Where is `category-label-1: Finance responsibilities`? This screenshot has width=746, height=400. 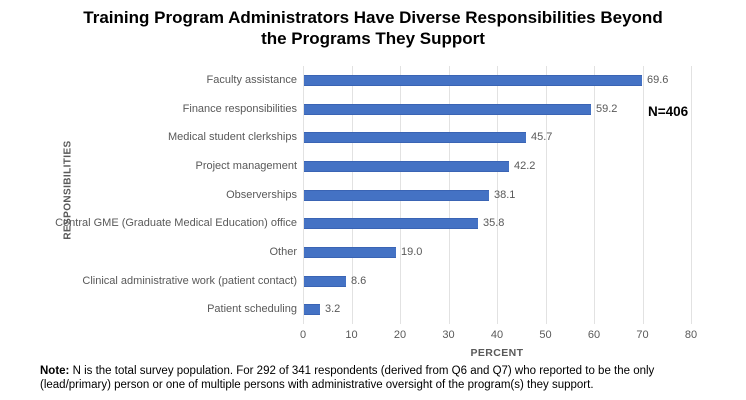 category-label-1: Finance responsibilities is located at coordinates (239, 109).